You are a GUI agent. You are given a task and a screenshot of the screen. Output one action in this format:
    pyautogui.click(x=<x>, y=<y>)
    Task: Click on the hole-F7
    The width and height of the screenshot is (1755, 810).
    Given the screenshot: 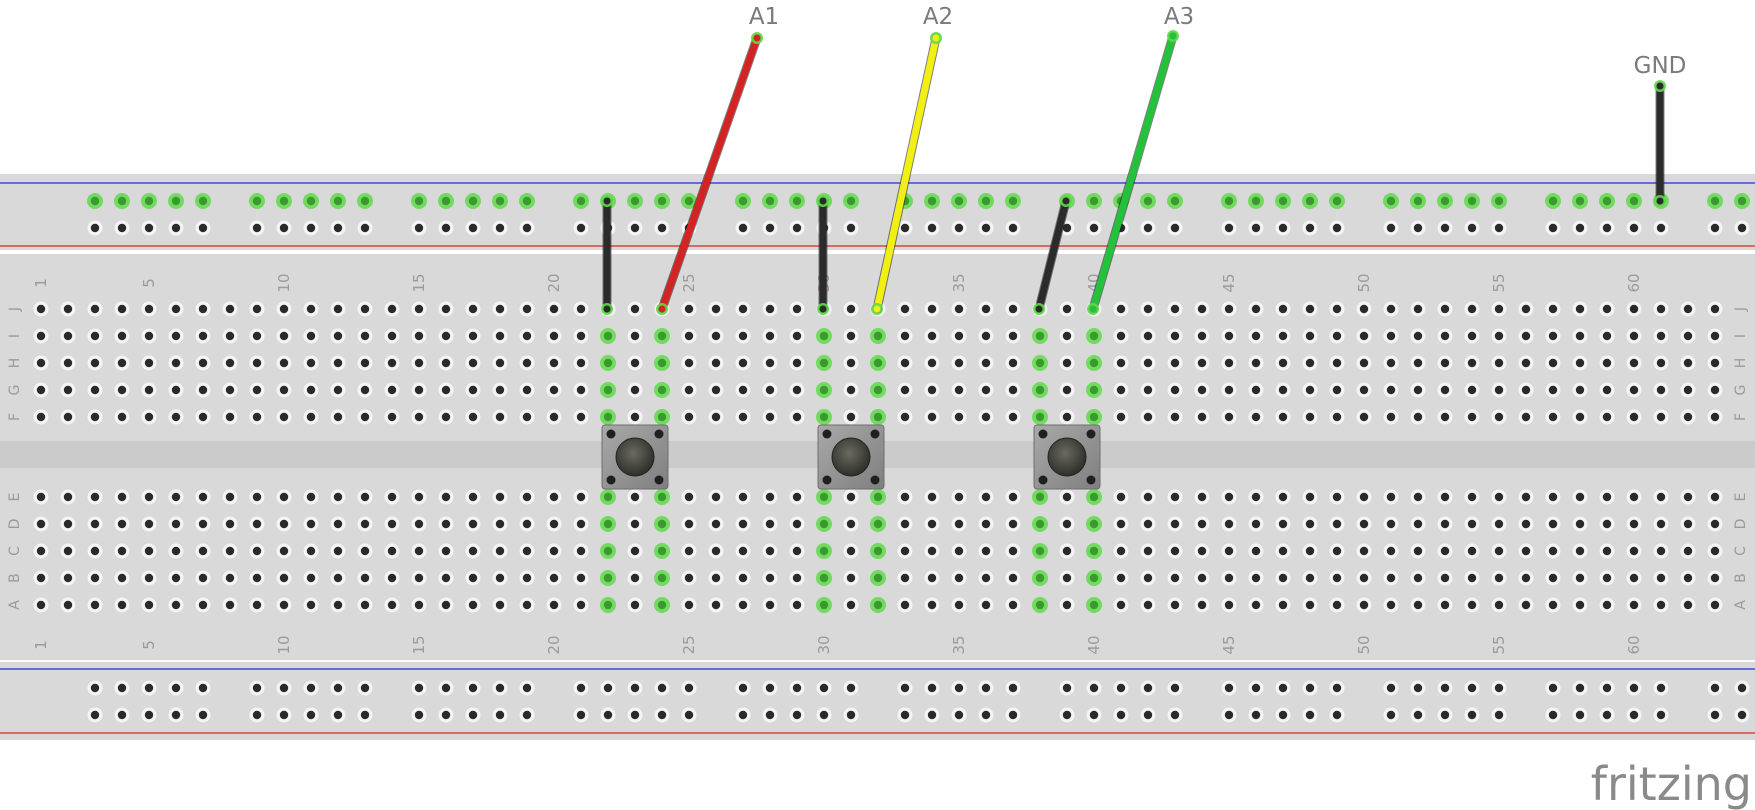 What is the action you would take?
    pyautogui.click(x=203, y=417)
    